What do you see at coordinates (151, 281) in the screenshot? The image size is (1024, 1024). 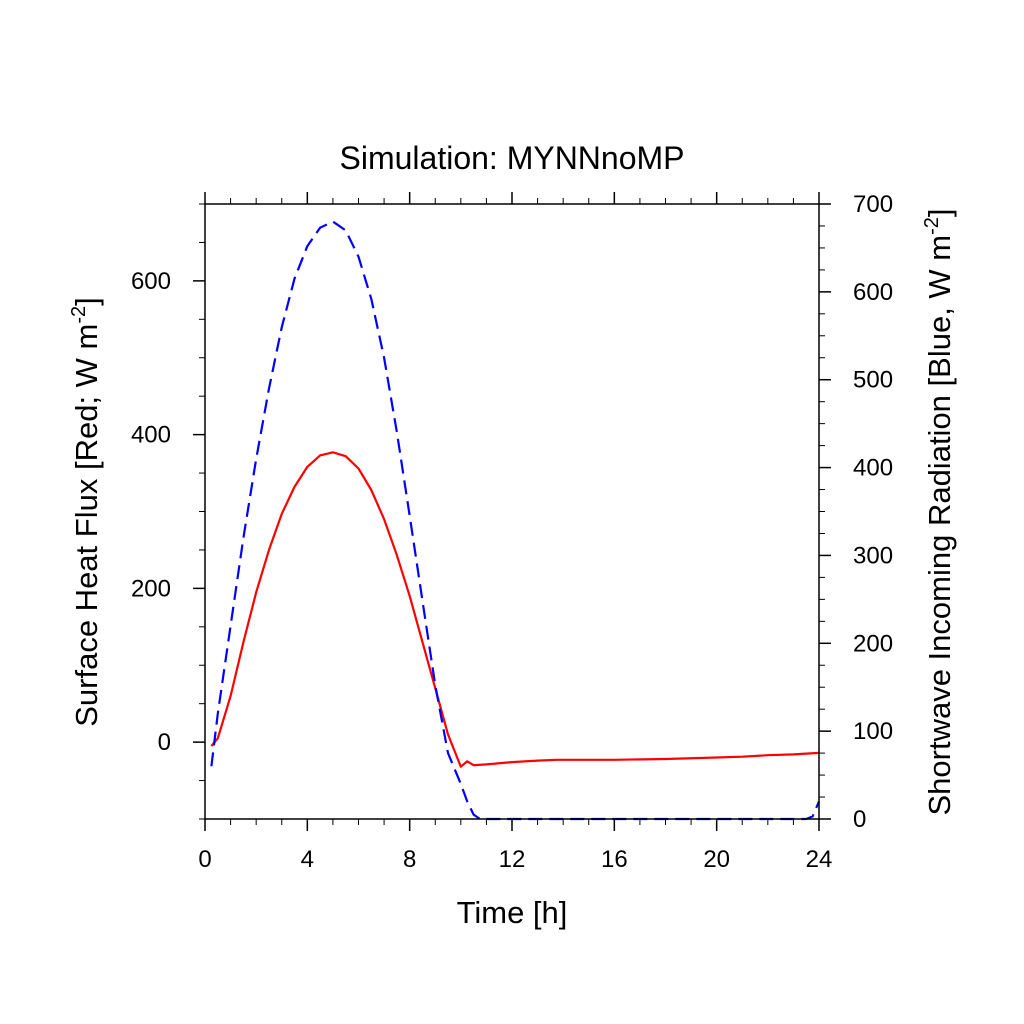 I see `y-left-tick-label: 600` at bounding box center [151, 281].